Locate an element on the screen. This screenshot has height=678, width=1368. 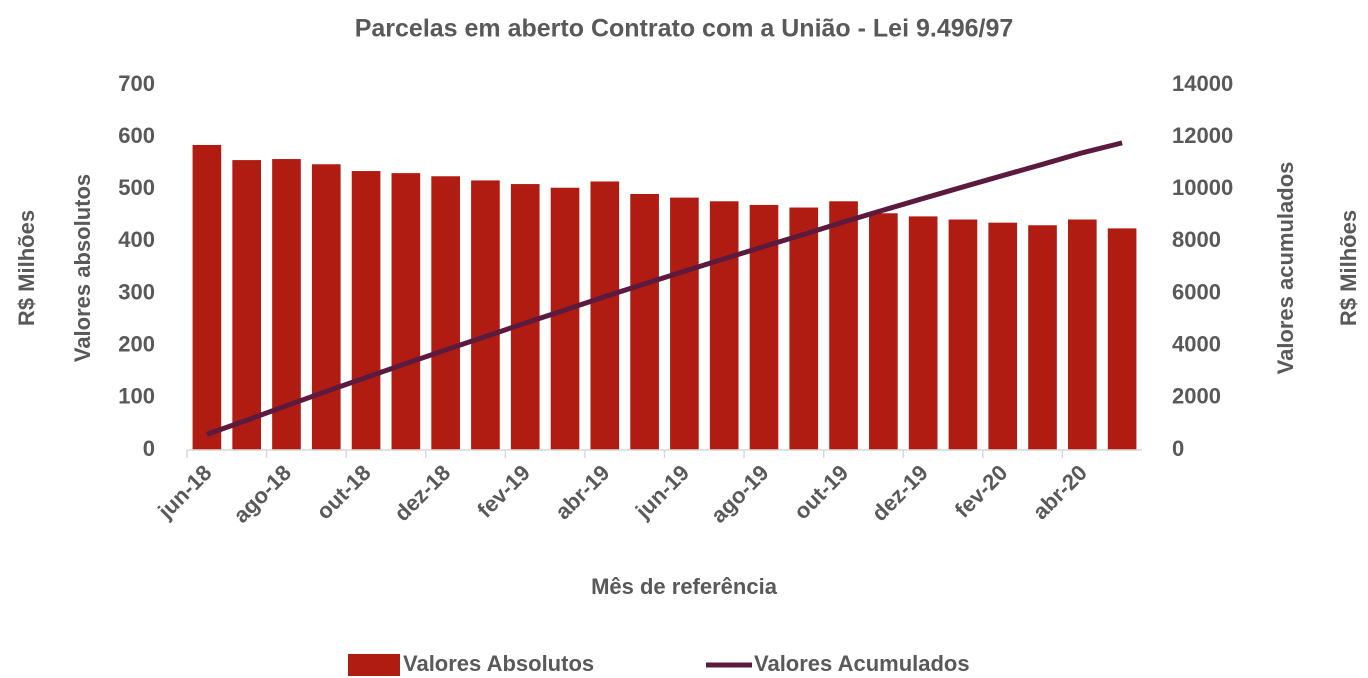
x-tick-label: out-18 is located at coordinates (343, 492).